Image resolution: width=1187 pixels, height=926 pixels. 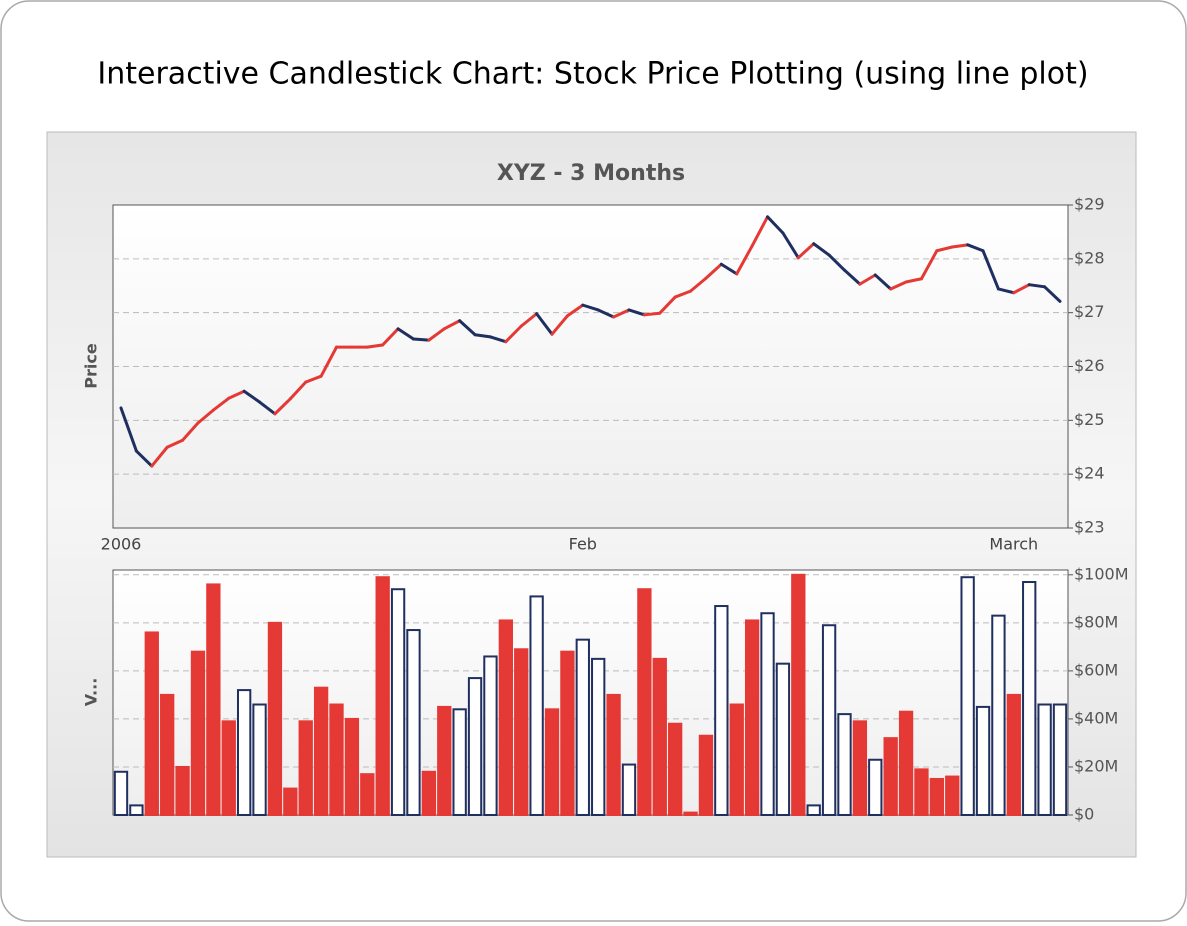 What do you see at coordinates (1089, 257) in the screenshot?
I see `y-tick-label: $28` at bounding box center [1089, 257].